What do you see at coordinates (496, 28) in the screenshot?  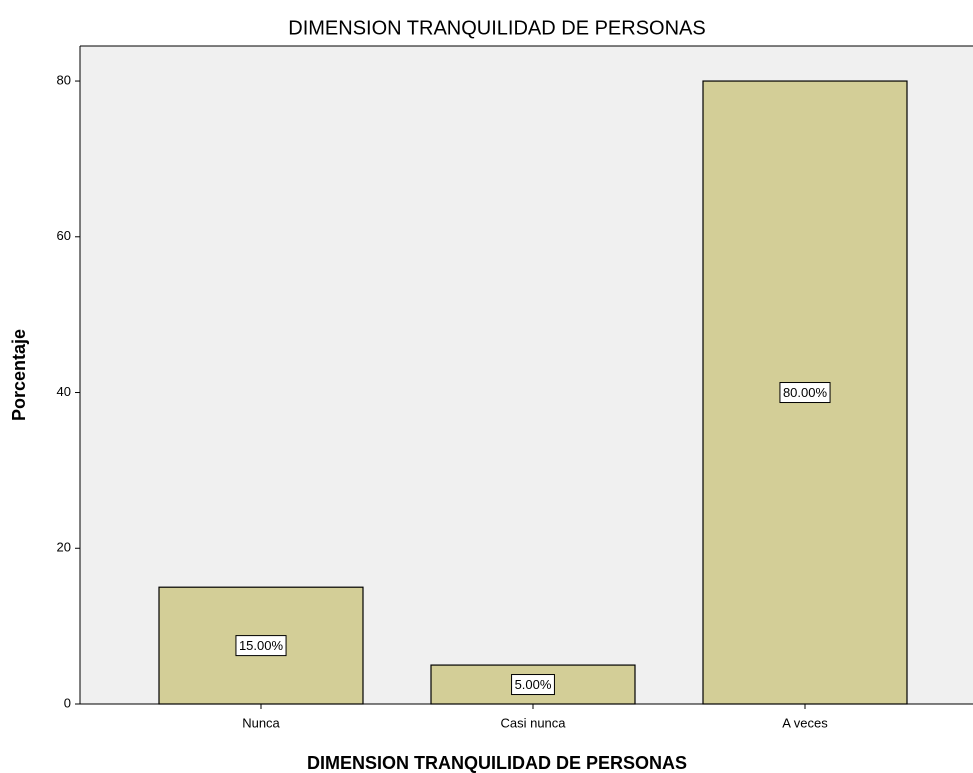 I see `chart-title: DIMENSION TRANQUILIDAD DE PERSONAS` at bounding box center [496, 28].